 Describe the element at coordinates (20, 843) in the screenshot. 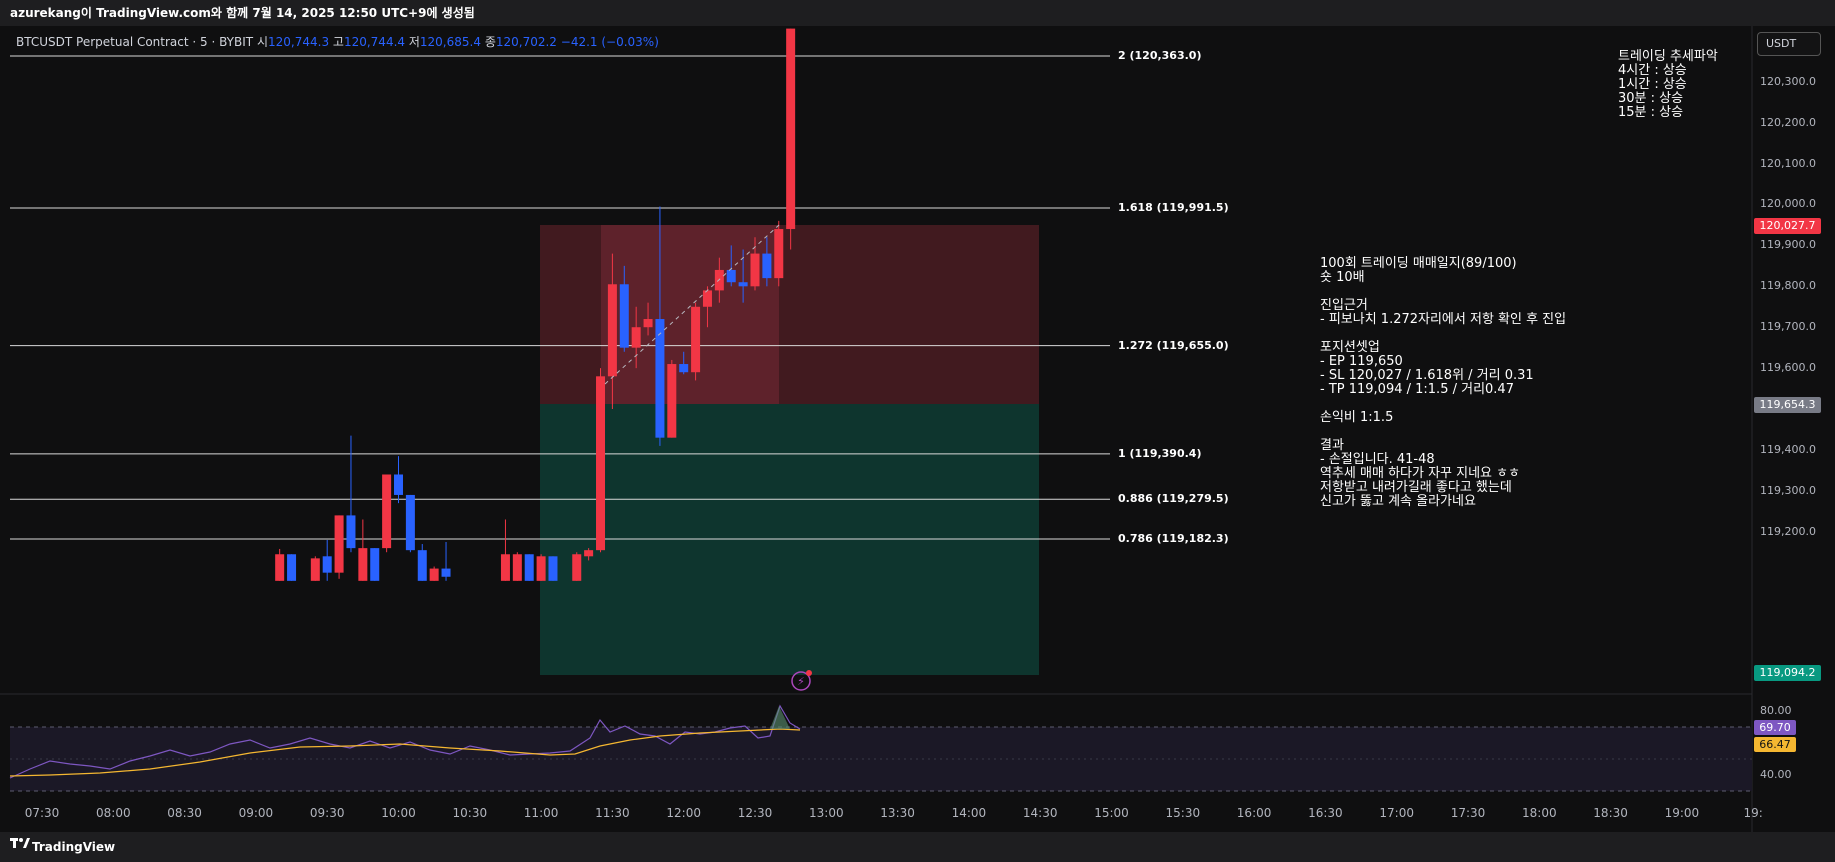

I see `tradingview-logo-icon` at that location.